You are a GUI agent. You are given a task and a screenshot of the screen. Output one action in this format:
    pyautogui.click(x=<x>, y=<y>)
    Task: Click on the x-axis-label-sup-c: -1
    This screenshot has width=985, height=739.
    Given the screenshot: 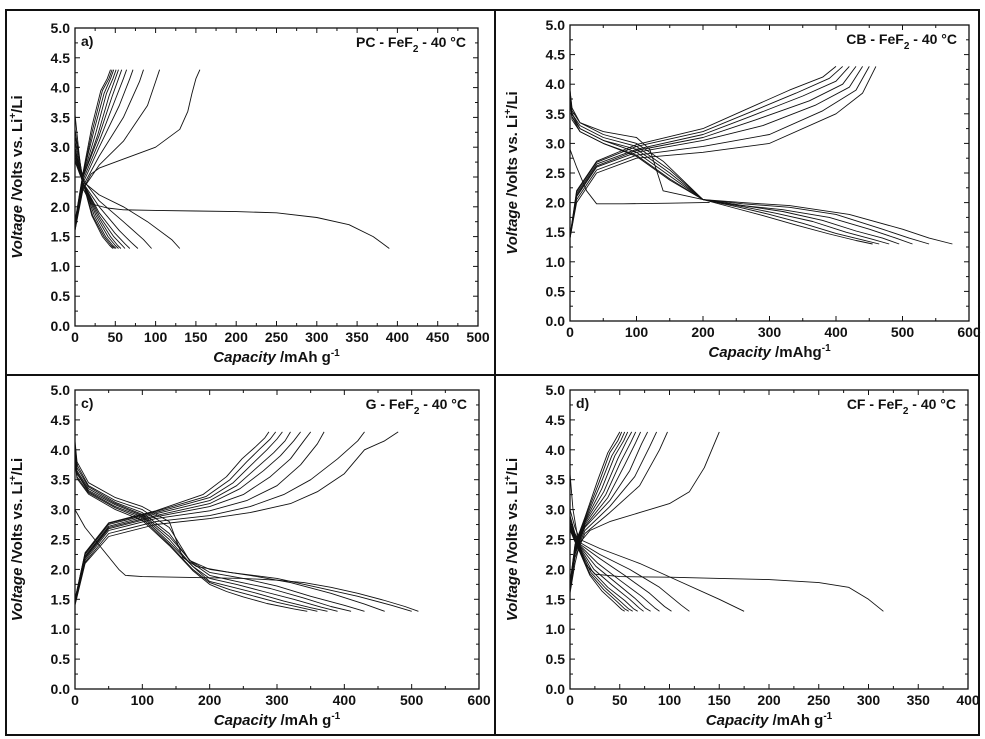 What is the action you would take?
    pyautogui.click(x=335, y=716)
    